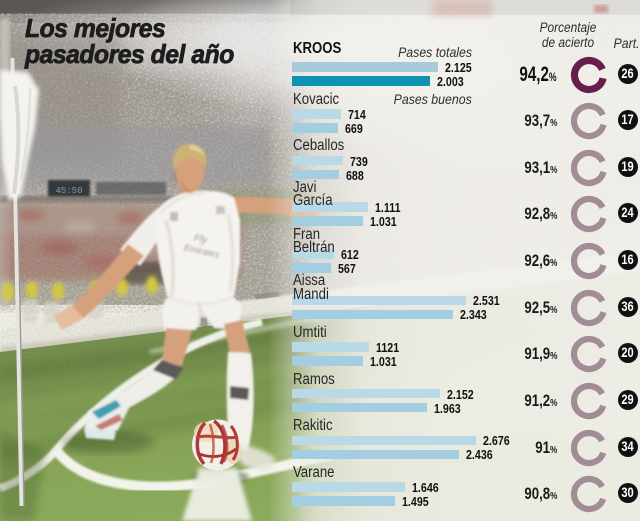 The width and height of the screenshot is (640, 521). I want to click on svg-text: 8, so click(204, 322).